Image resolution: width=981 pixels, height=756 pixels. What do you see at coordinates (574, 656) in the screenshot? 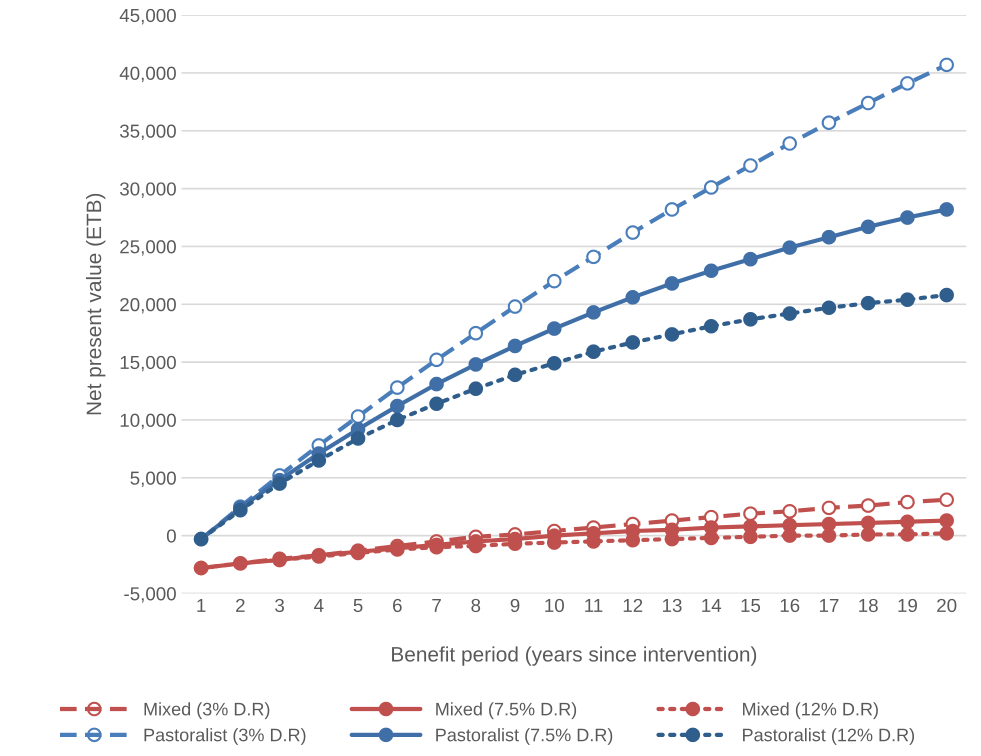
I see `x-axis-title: Benefit period (years since intervention)` at bounding box center [574, 656].